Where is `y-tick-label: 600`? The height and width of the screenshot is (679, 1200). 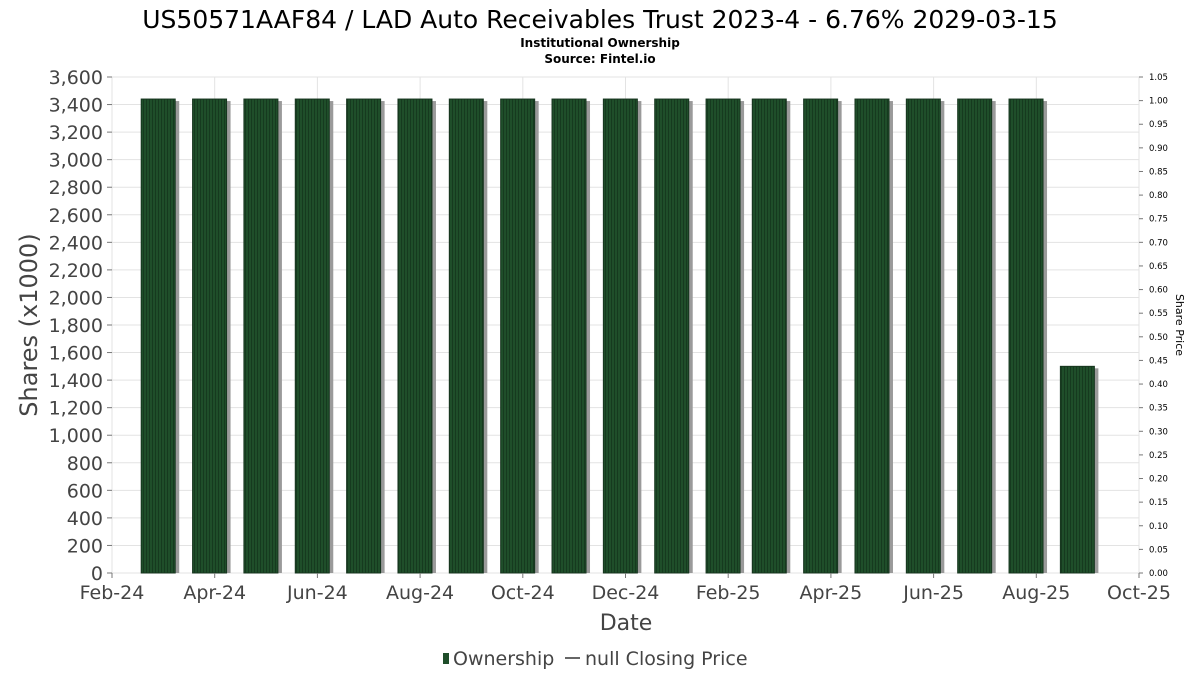
y-tick-label: 600 is located at coordinates (85, 491).